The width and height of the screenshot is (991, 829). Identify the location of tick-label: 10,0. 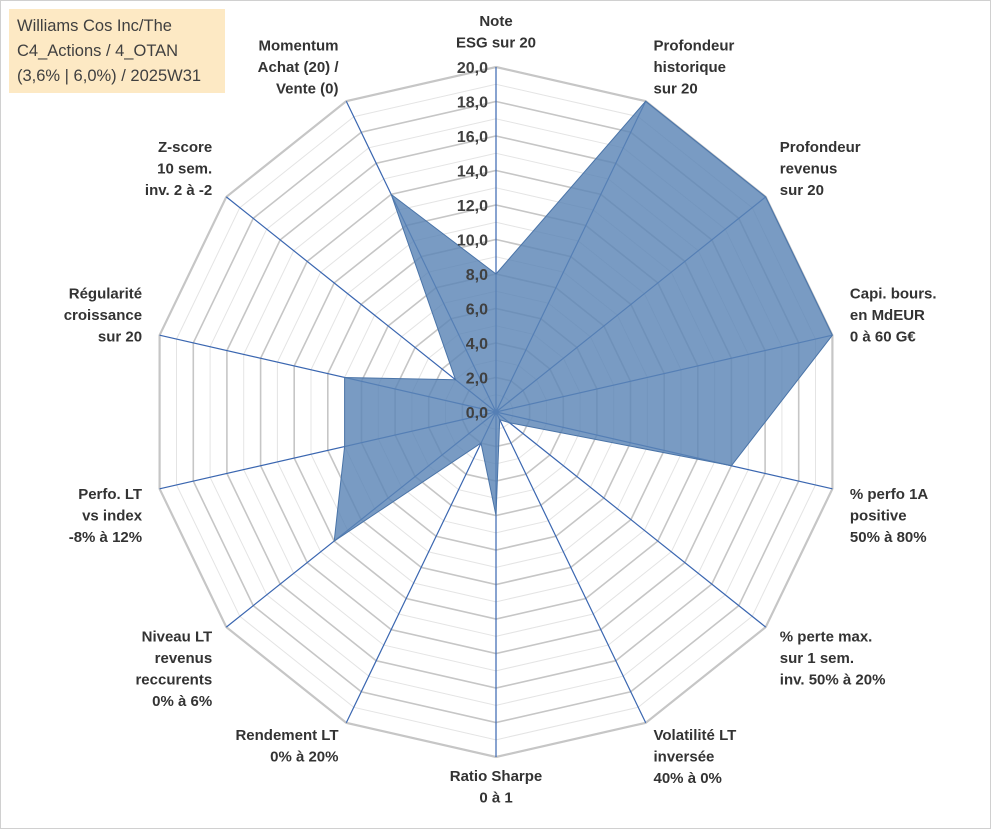
(472, 241).